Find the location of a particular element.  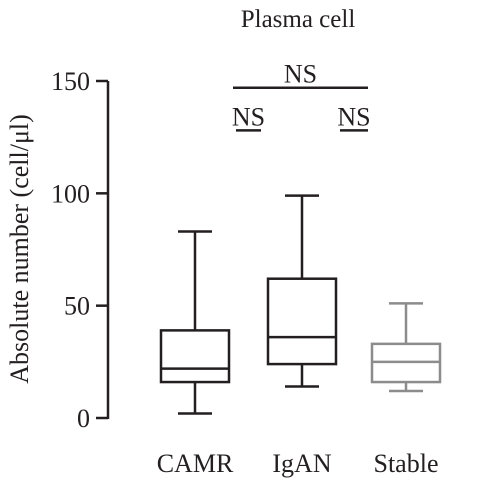

y-tick-label: 50 is located at coordinates (77, 306).